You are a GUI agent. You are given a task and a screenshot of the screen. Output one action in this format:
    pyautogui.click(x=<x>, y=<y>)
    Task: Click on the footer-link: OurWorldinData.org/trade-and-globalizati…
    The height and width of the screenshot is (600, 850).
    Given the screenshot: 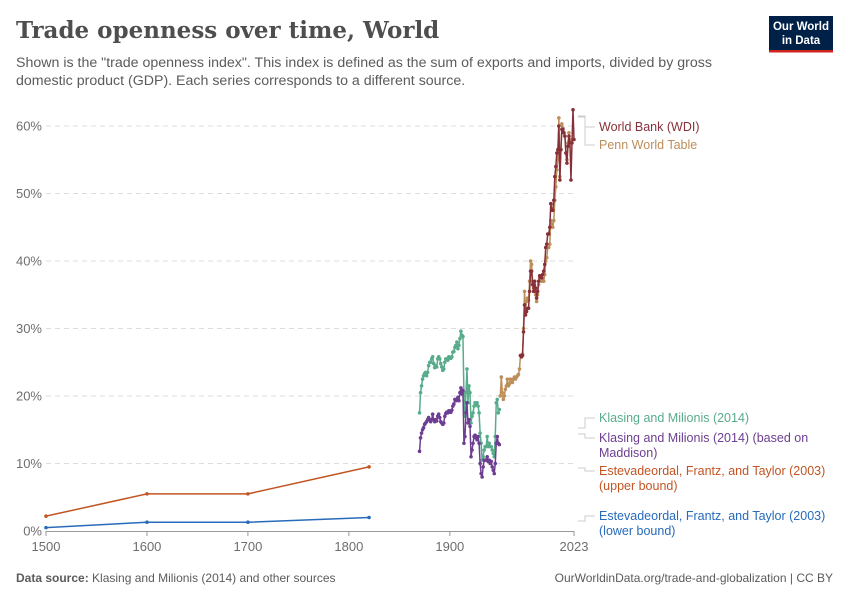 What is the action you would take?
    pyautogui.click(x=694, y=578)
    